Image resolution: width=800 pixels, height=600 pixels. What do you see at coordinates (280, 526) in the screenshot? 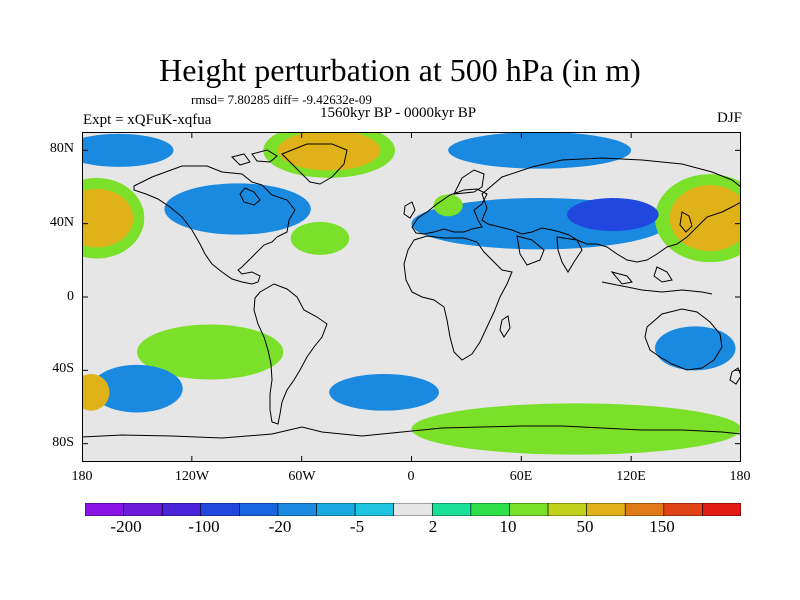
I see `colorbar-label-neg20: -20` at bounding box center [280, 526].